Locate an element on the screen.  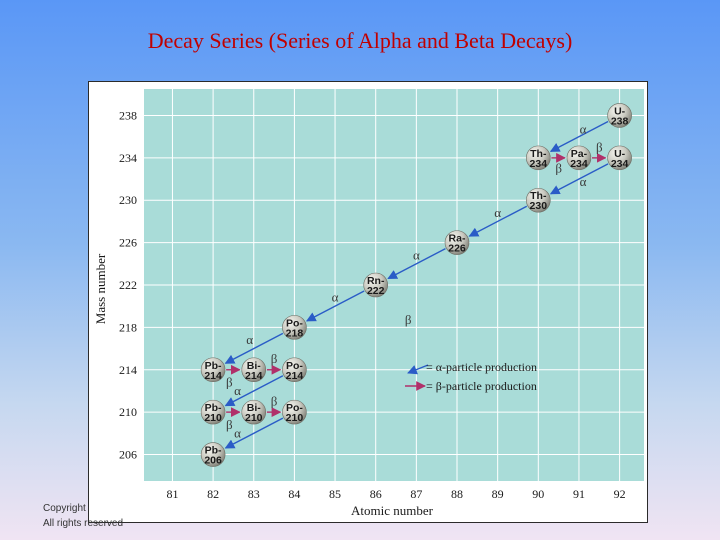
y-tick-label: 214 is located at coordinates (128, 370).